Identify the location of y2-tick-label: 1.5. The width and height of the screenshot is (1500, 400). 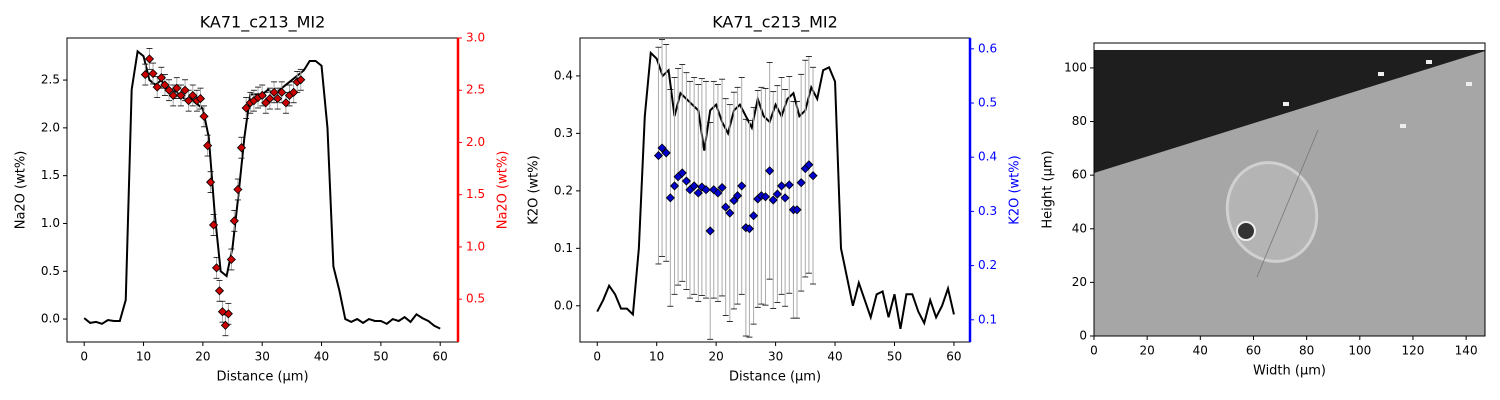
(475, 194).